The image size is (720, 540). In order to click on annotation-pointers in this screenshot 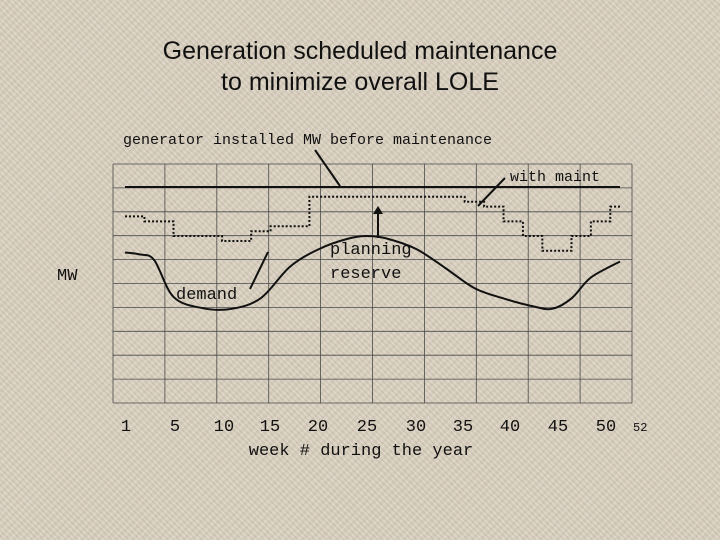, I will do `click(377, 219)`.